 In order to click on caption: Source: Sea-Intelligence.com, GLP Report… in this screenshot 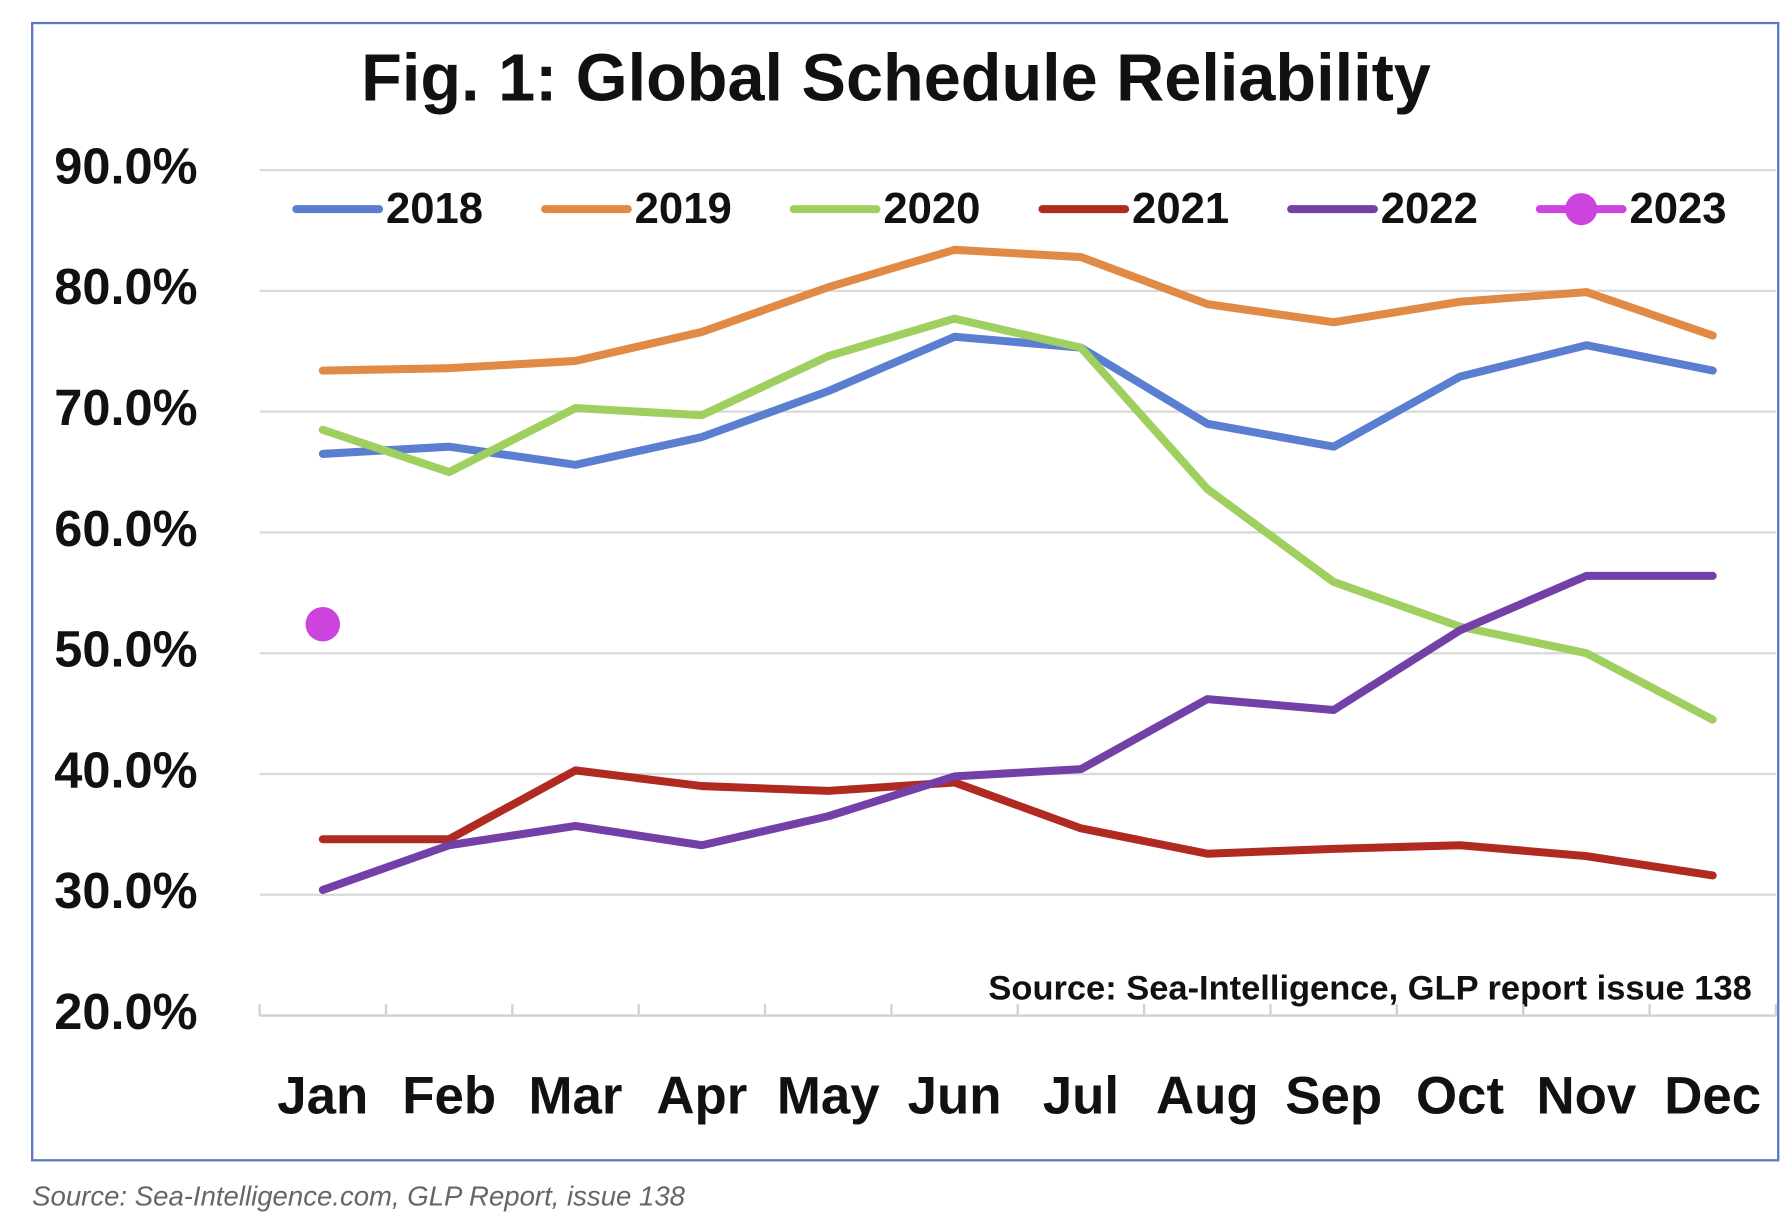, I will do `click(358, 1195)`.